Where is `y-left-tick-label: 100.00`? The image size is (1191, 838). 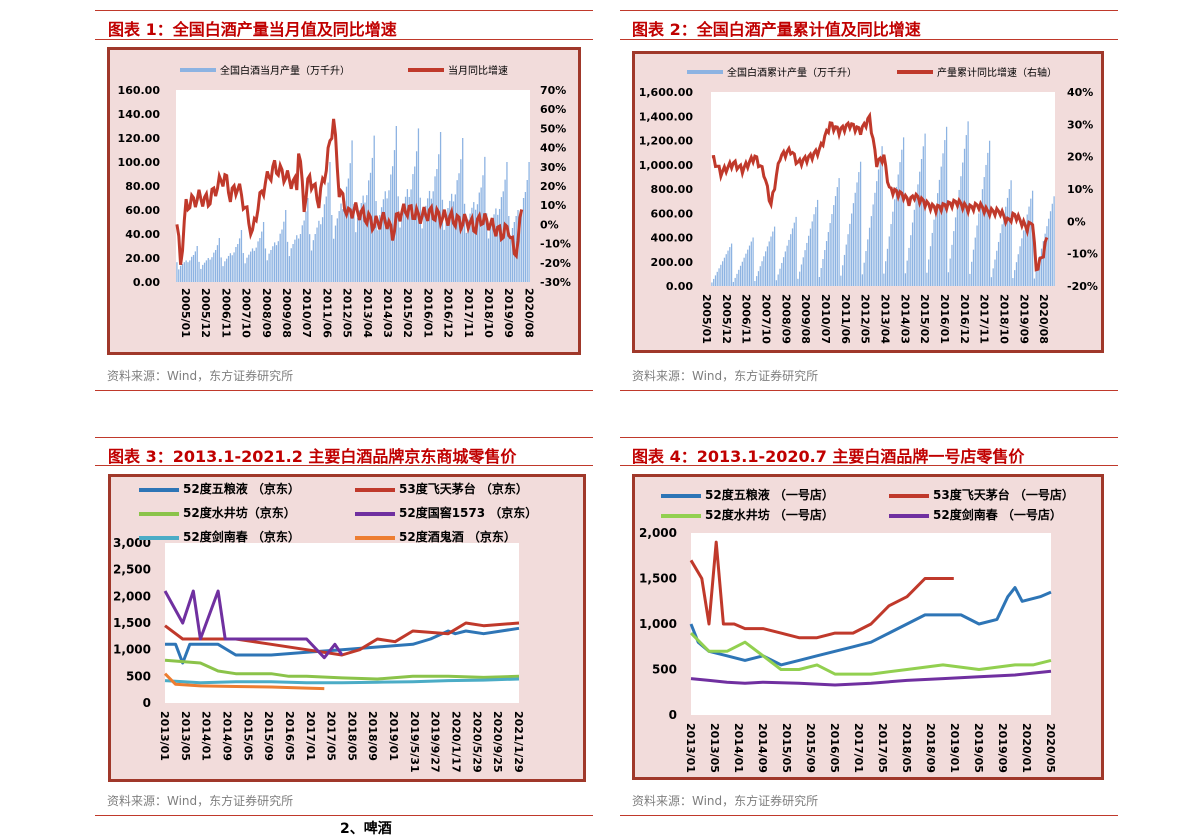 y-left-tick-label: 100.00 is located at coordinates (139, 162).